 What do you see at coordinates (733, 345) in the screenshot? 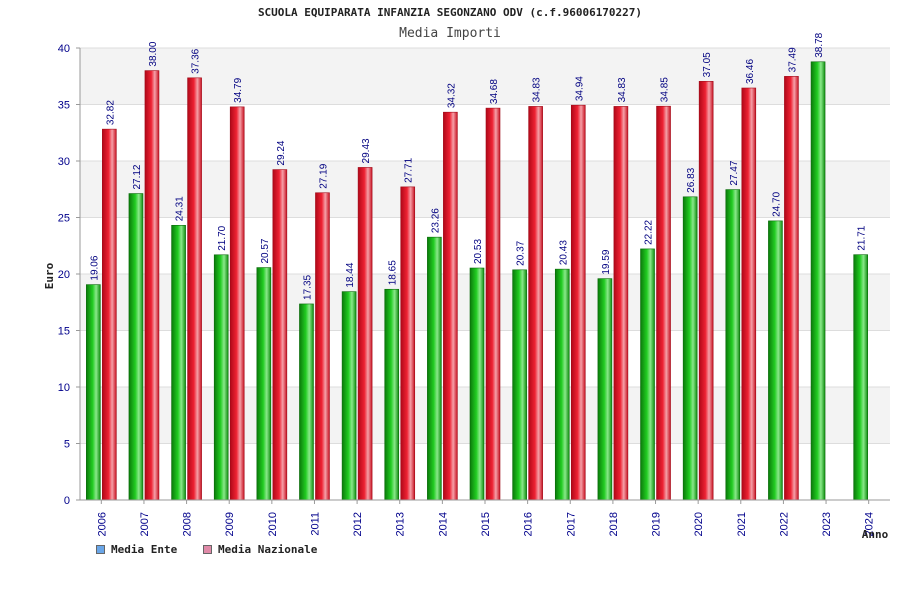
I see `bar-media-ente-2021` at bounding box center [733, 345].